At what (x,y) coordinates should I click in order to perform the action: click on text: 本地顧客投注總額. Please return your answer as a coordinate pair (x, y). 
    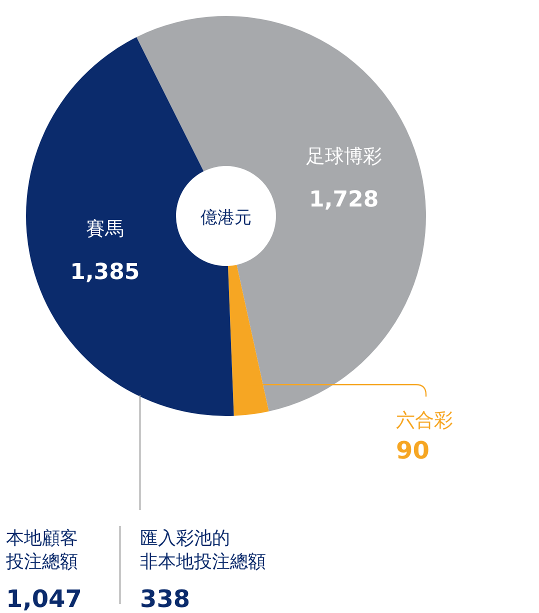
    Looking at the image, I should click on (41, 550).